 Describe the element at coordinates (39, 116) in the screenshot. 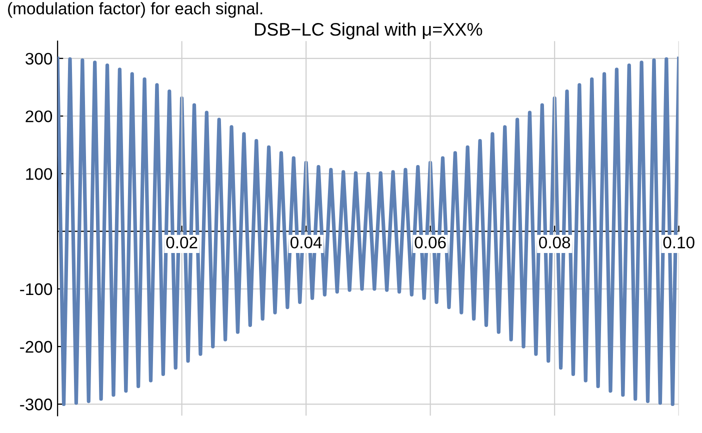

I see `y-tick-label: 200` at that location.